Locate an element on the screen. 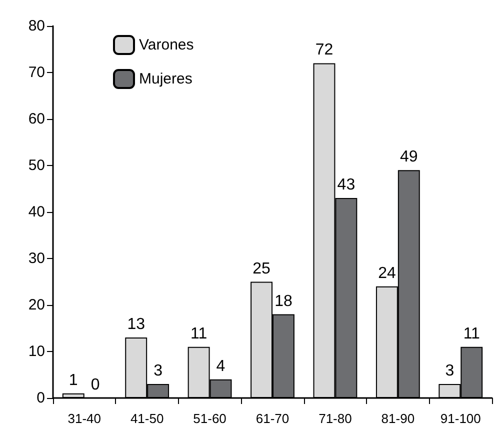 This screenshot has height=446, width=504. legend-label: Varones is located at coordinates (166, 45).